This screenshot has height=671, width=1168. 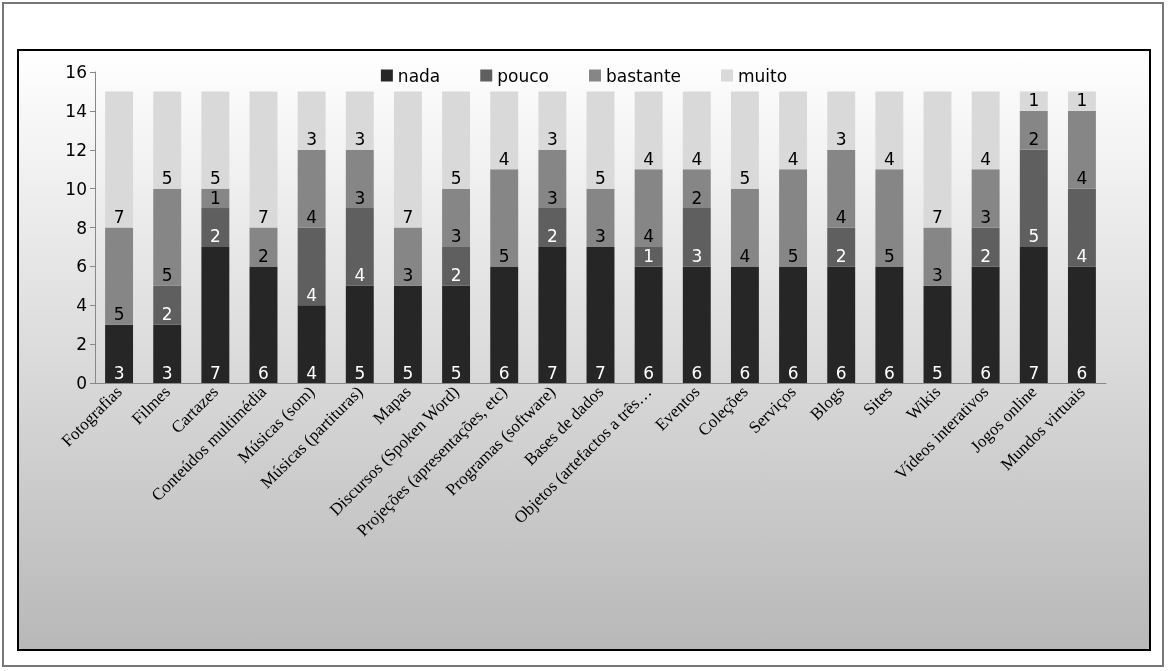 I want to click on y-tick-label: 12, so click(x=76, y=149).